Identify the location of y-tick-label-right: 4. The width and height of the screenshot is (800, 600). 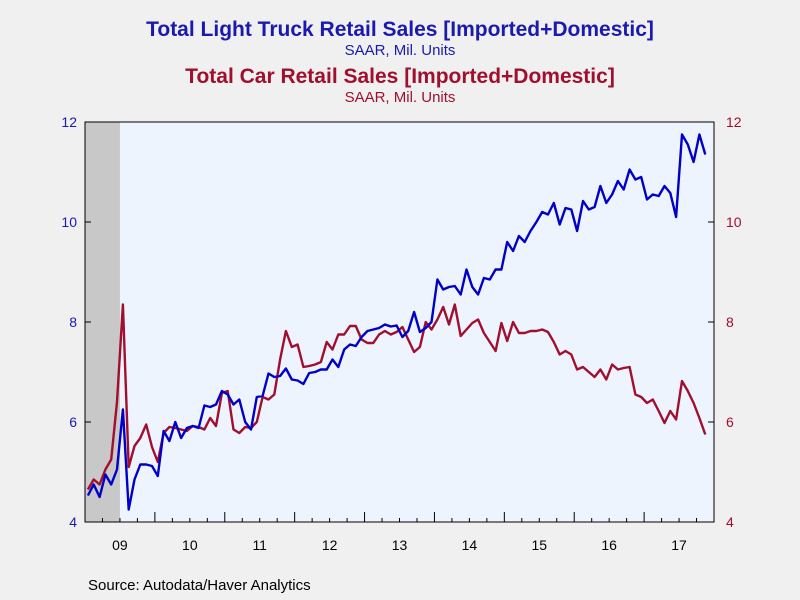
(730, 522).